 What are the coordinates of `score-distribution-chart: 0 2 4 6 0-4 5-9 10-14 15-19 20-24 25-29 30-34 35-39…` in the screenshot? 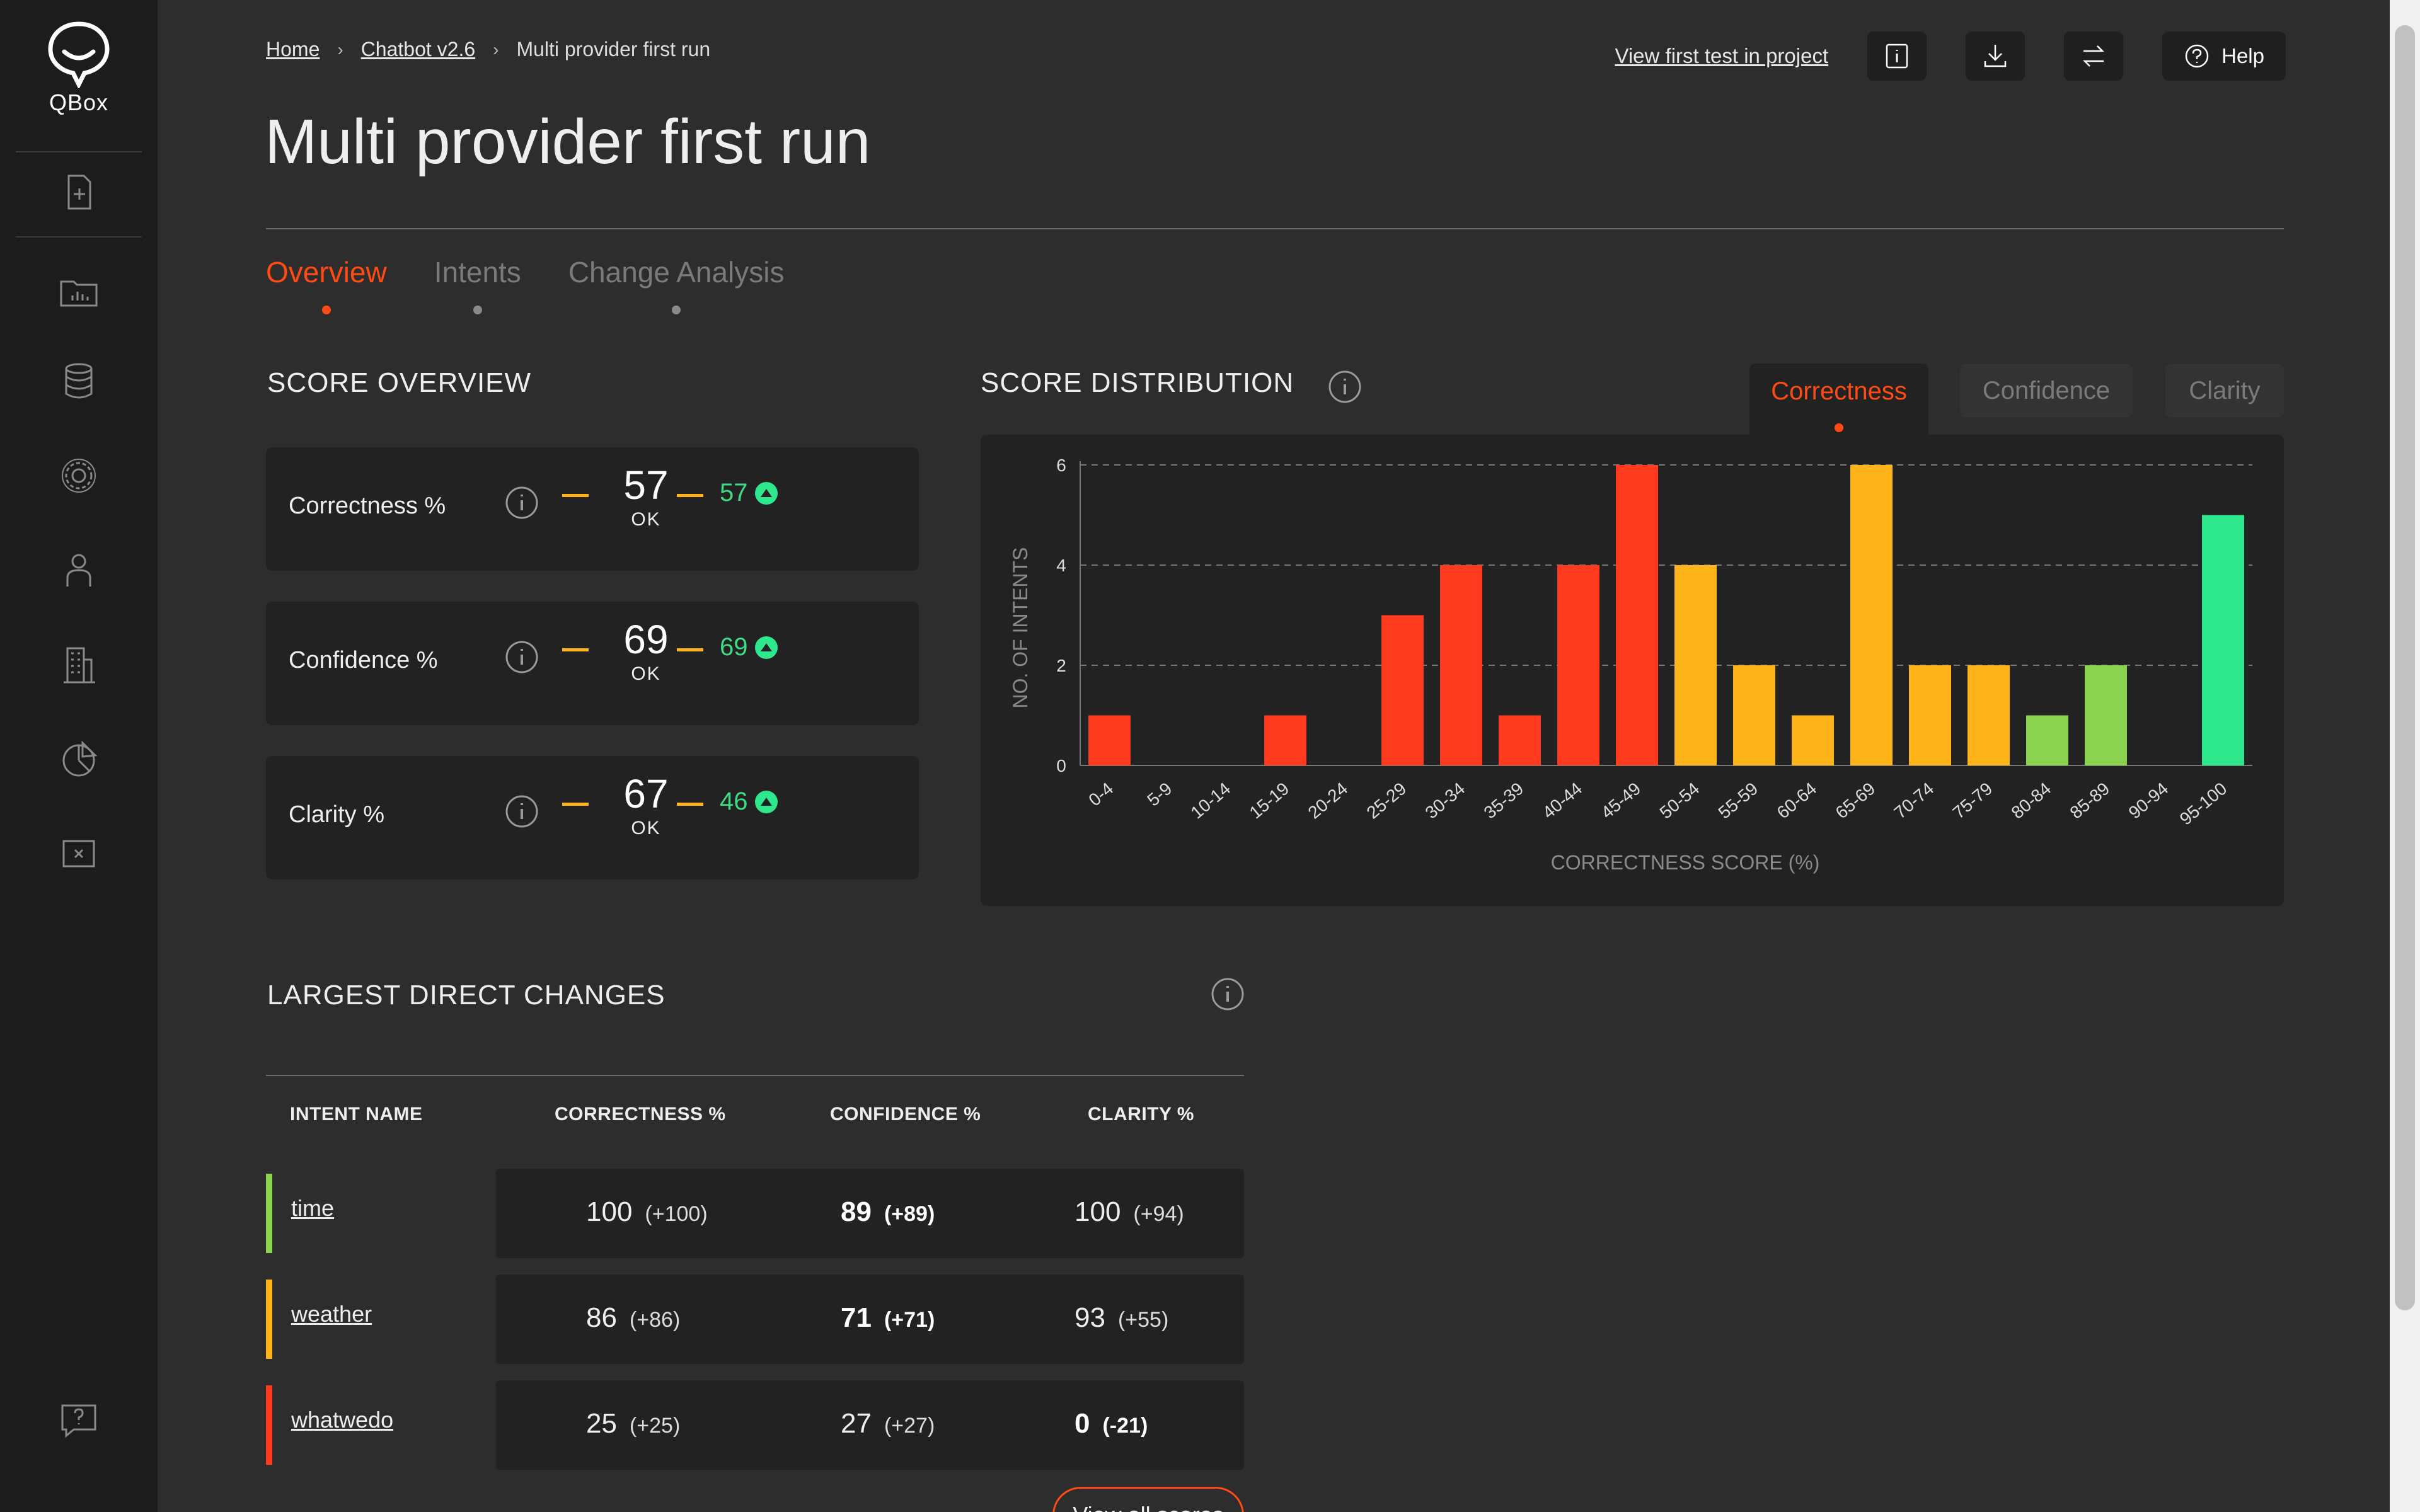 It's located at (1631, 664).